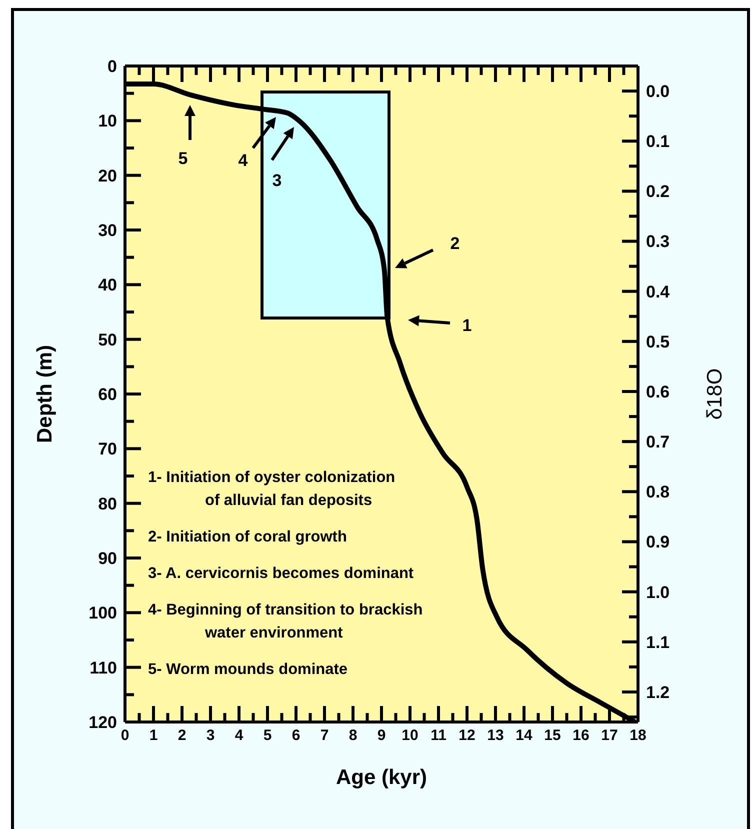 The image size is (756, 829). What do you see at coordinates (467, 325) in the screenshot?
I see `annotation: 1` at bounding box center [467, 325].